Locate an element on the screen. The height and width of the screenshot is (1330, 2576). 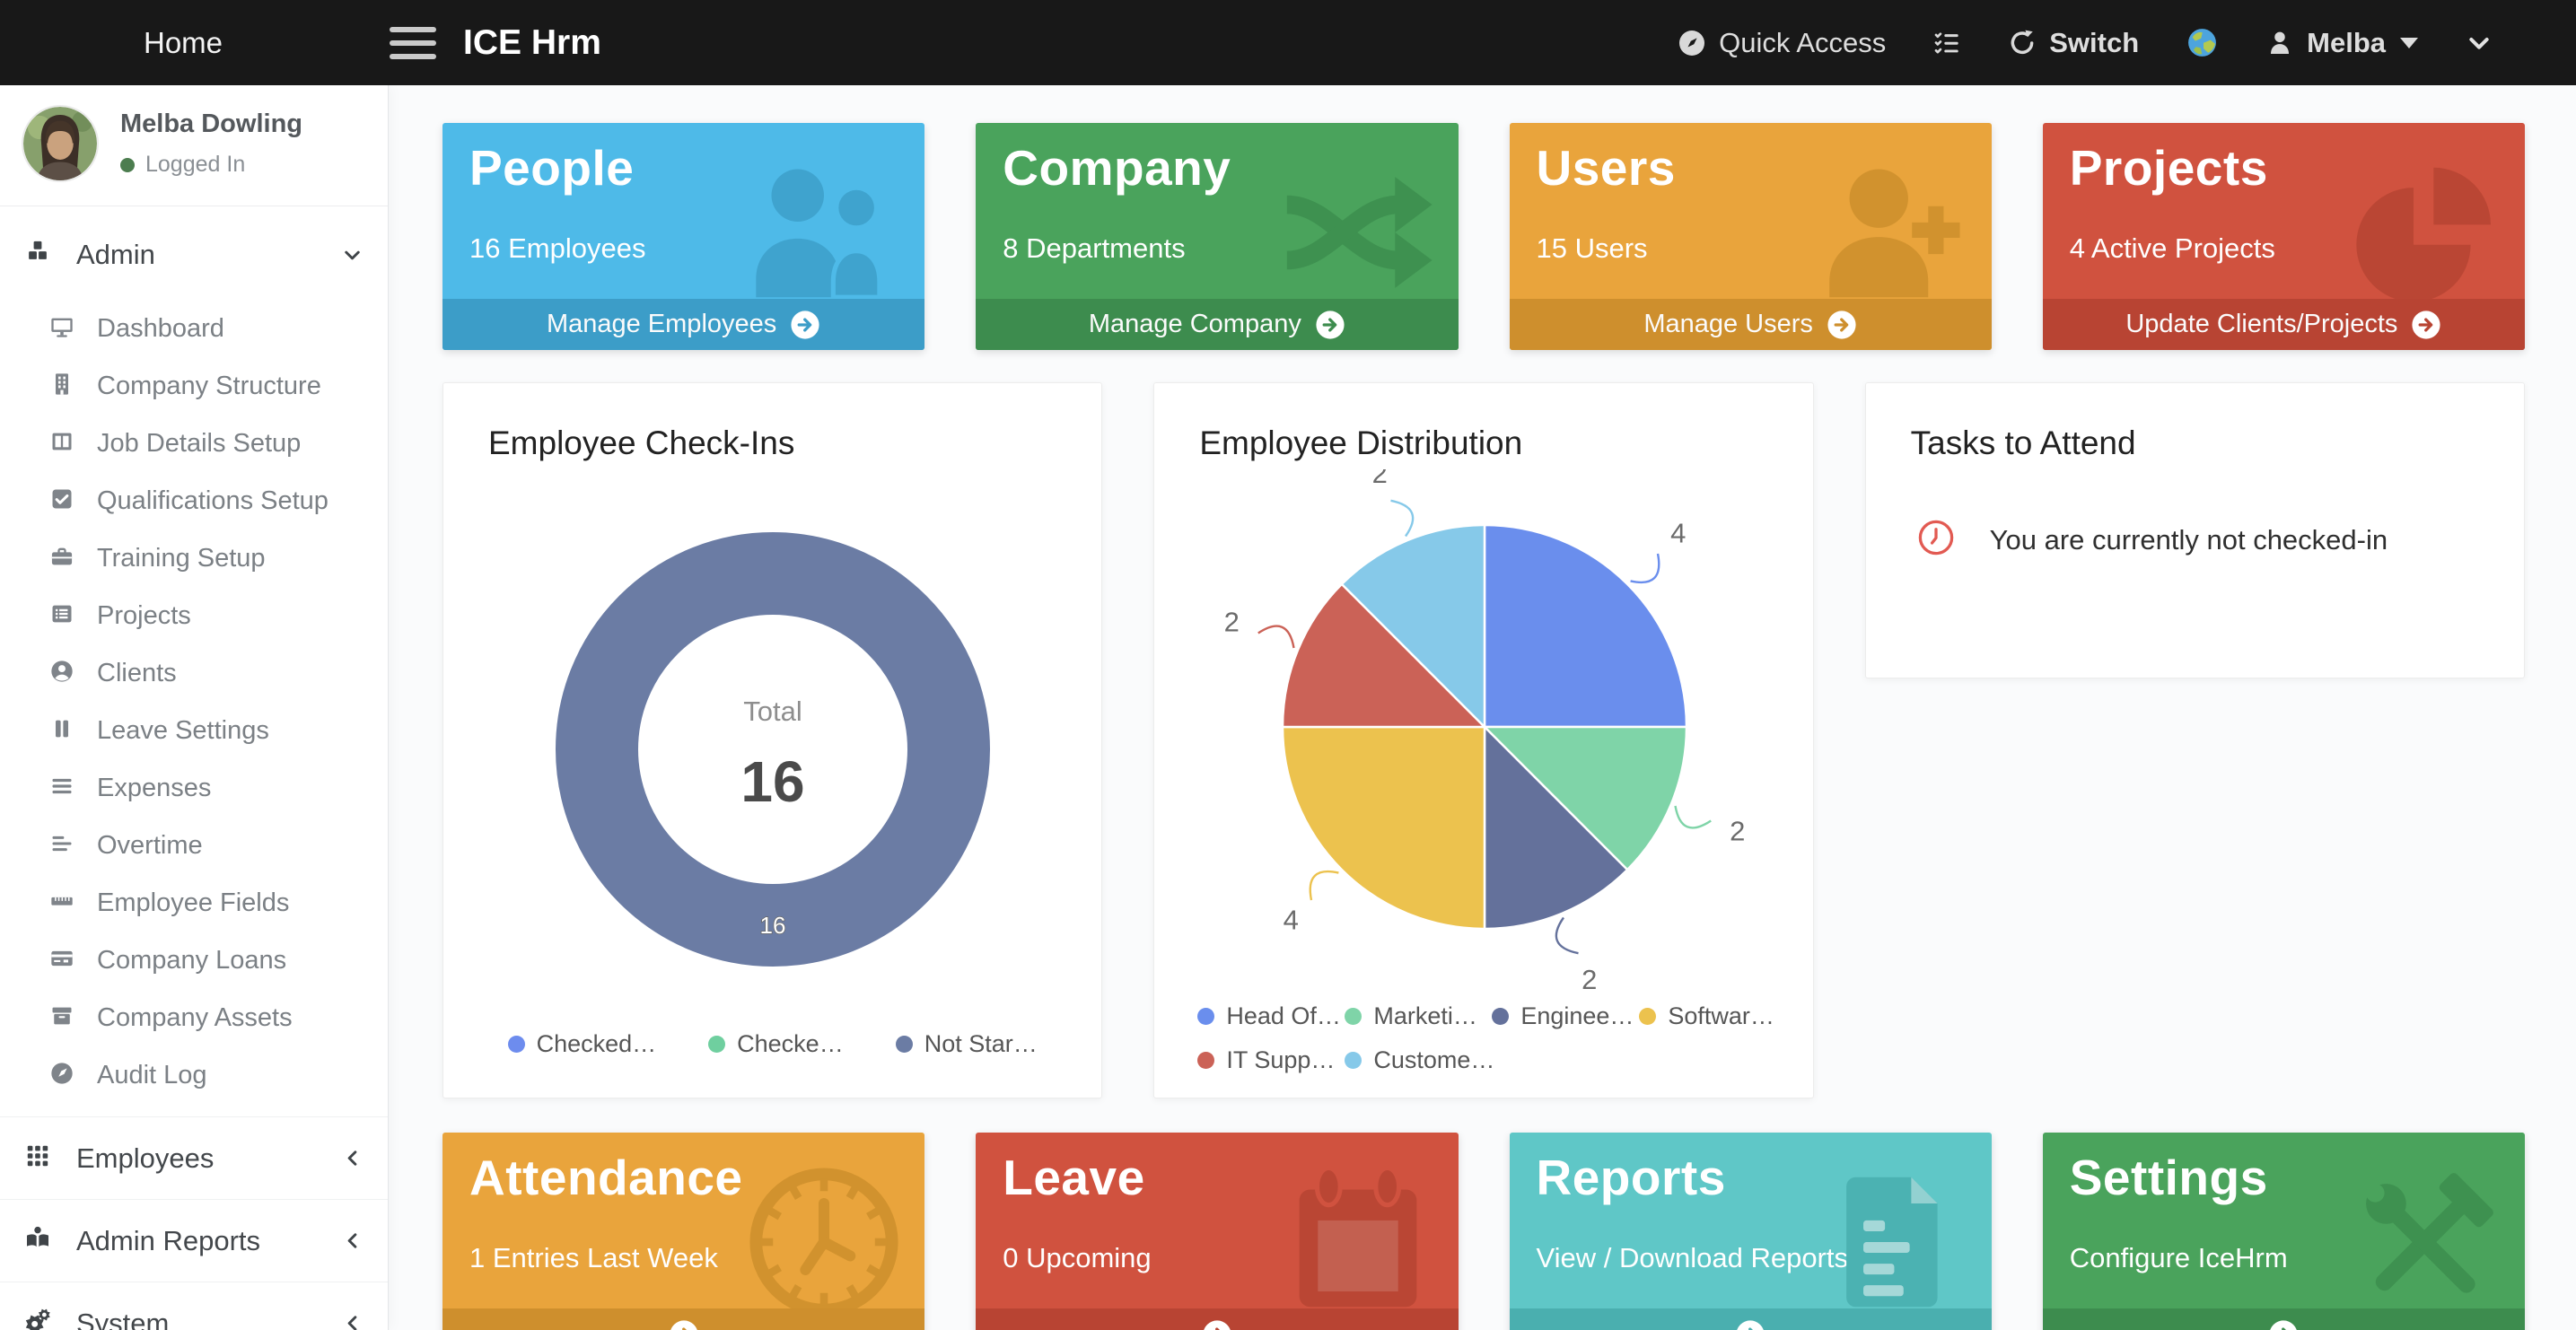
sidebar-item-overtime: Overtime is located at coordinates (194, 846).